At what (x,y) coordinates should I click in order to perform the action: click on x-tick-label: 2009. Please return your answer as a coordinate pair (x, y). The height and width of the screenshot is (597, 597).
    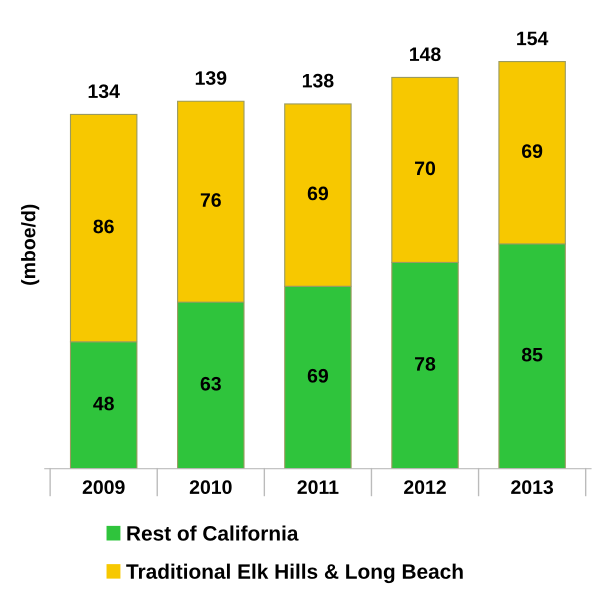
    Looking at the image, I should click on (103, 487).